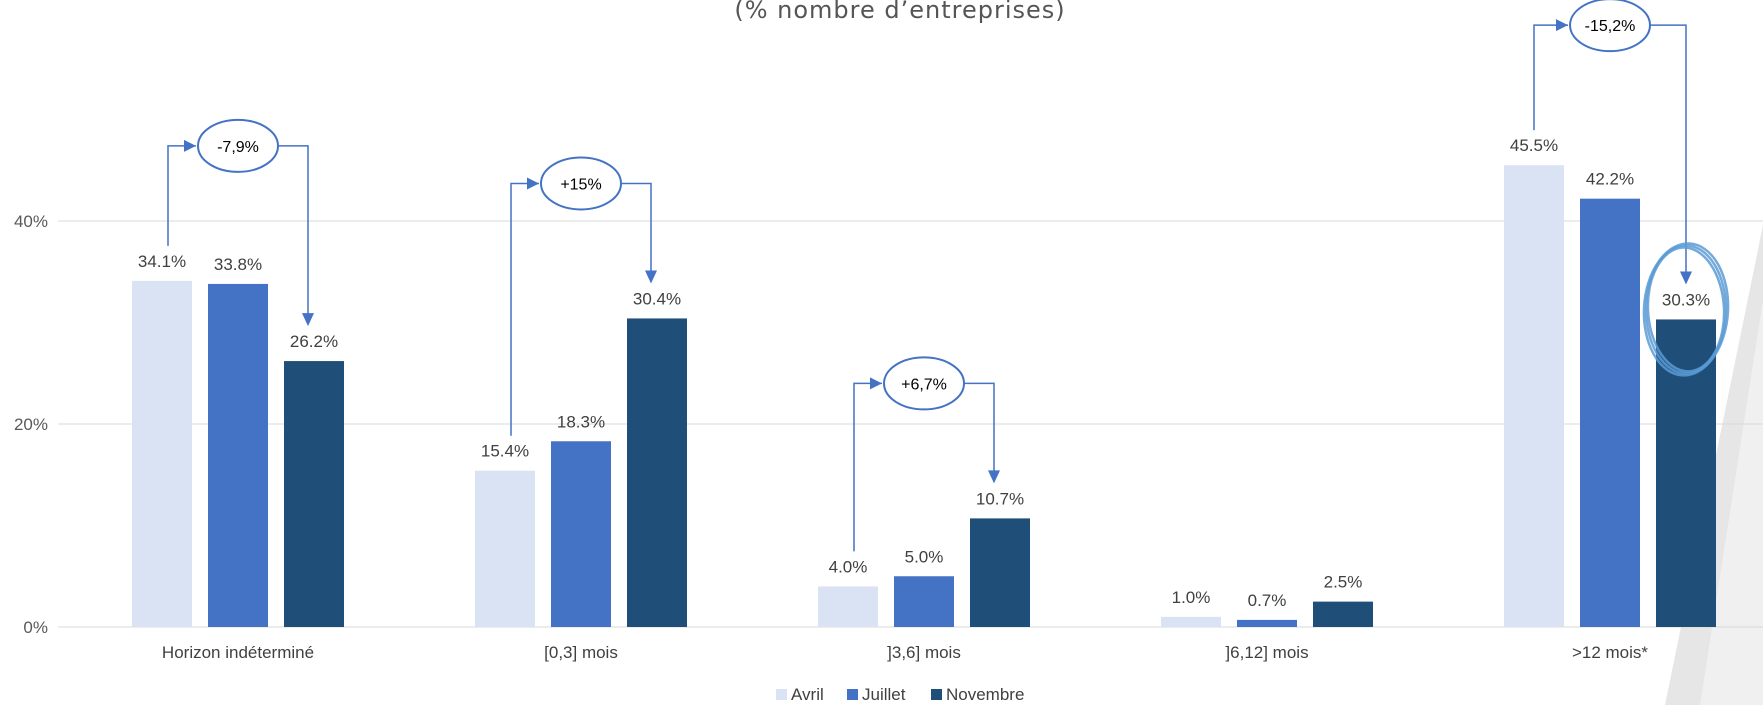  What do you see at coordinates (781, 694) in the screenshot?
I see `legend-swatch-avril` at bounding box center [781, 694].